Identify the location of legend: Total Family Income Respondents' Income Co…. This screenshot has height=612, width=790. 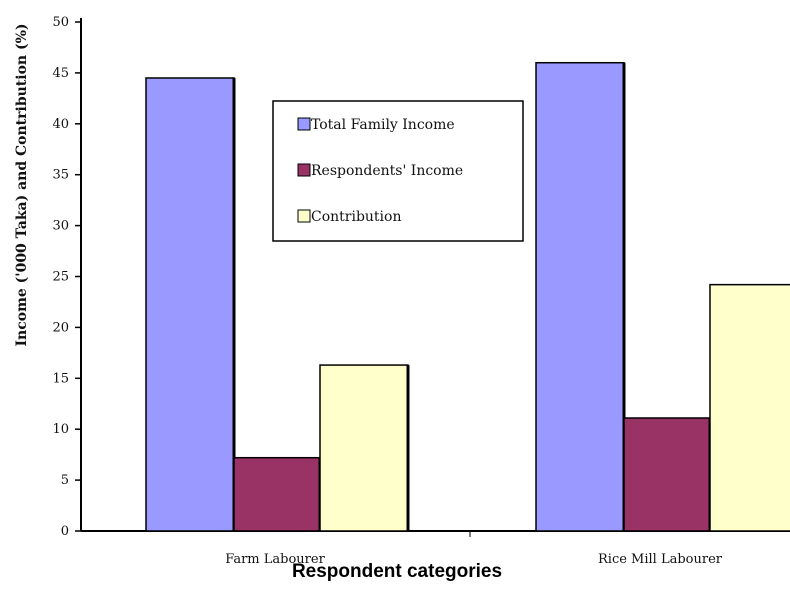
(398, 171).